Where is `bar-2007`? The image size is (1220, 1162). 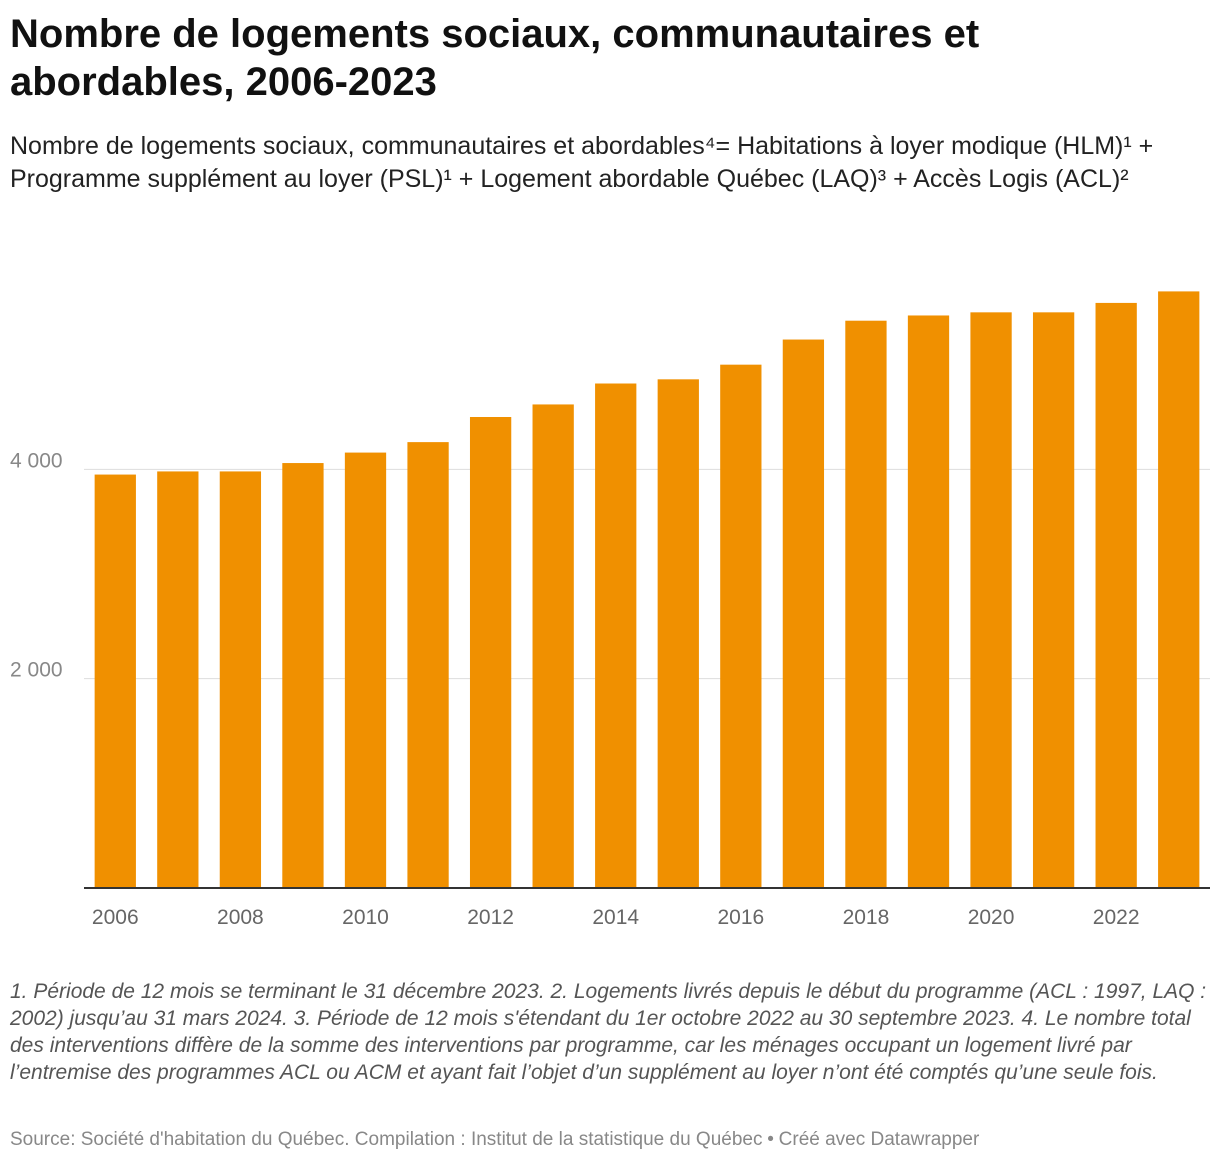 bar-2007 is located at coordinates (178, 679).